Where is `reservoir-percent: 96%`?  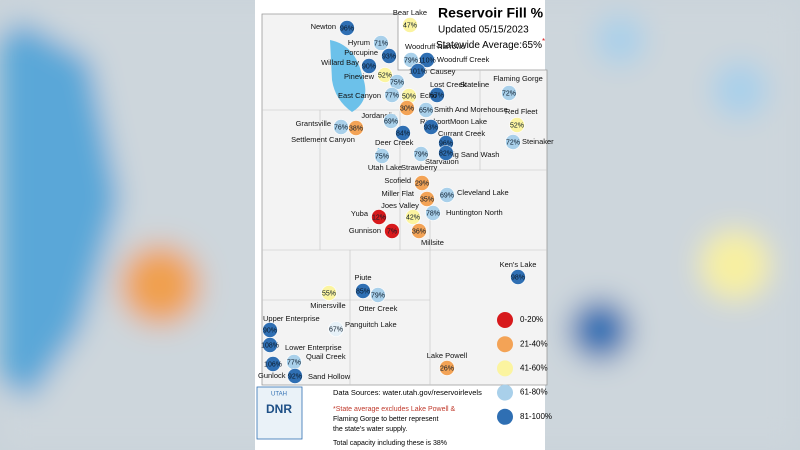 reservoir-percent: 96% is located at coordinates (347, 28).